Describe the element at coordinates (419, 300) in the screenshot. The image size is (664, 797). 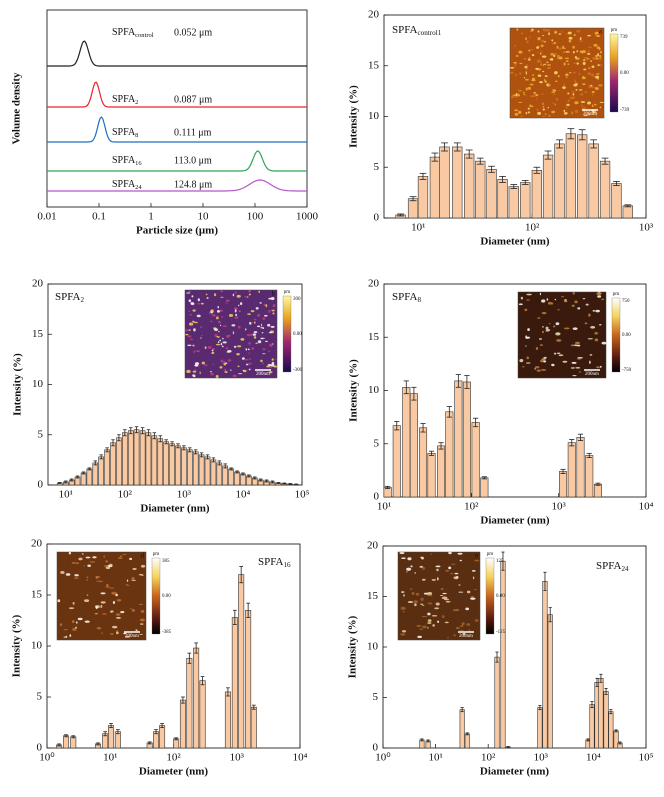
I see `sample-label-sub: 8` at that location.